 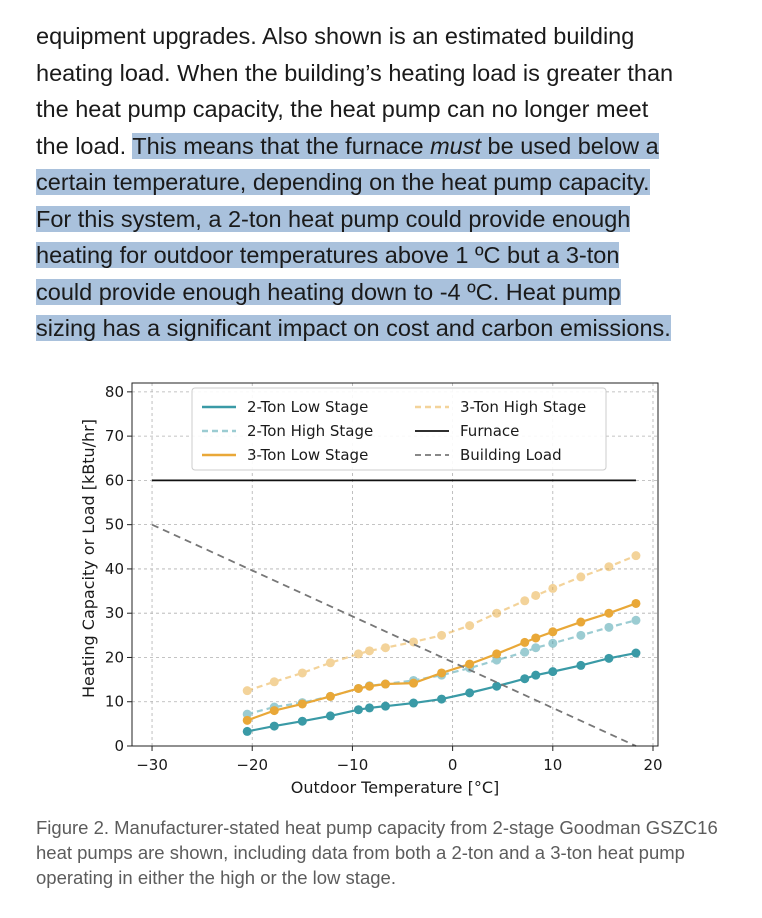 I want to click on series-3-ton-high-stage, so click(x=441, y=623).